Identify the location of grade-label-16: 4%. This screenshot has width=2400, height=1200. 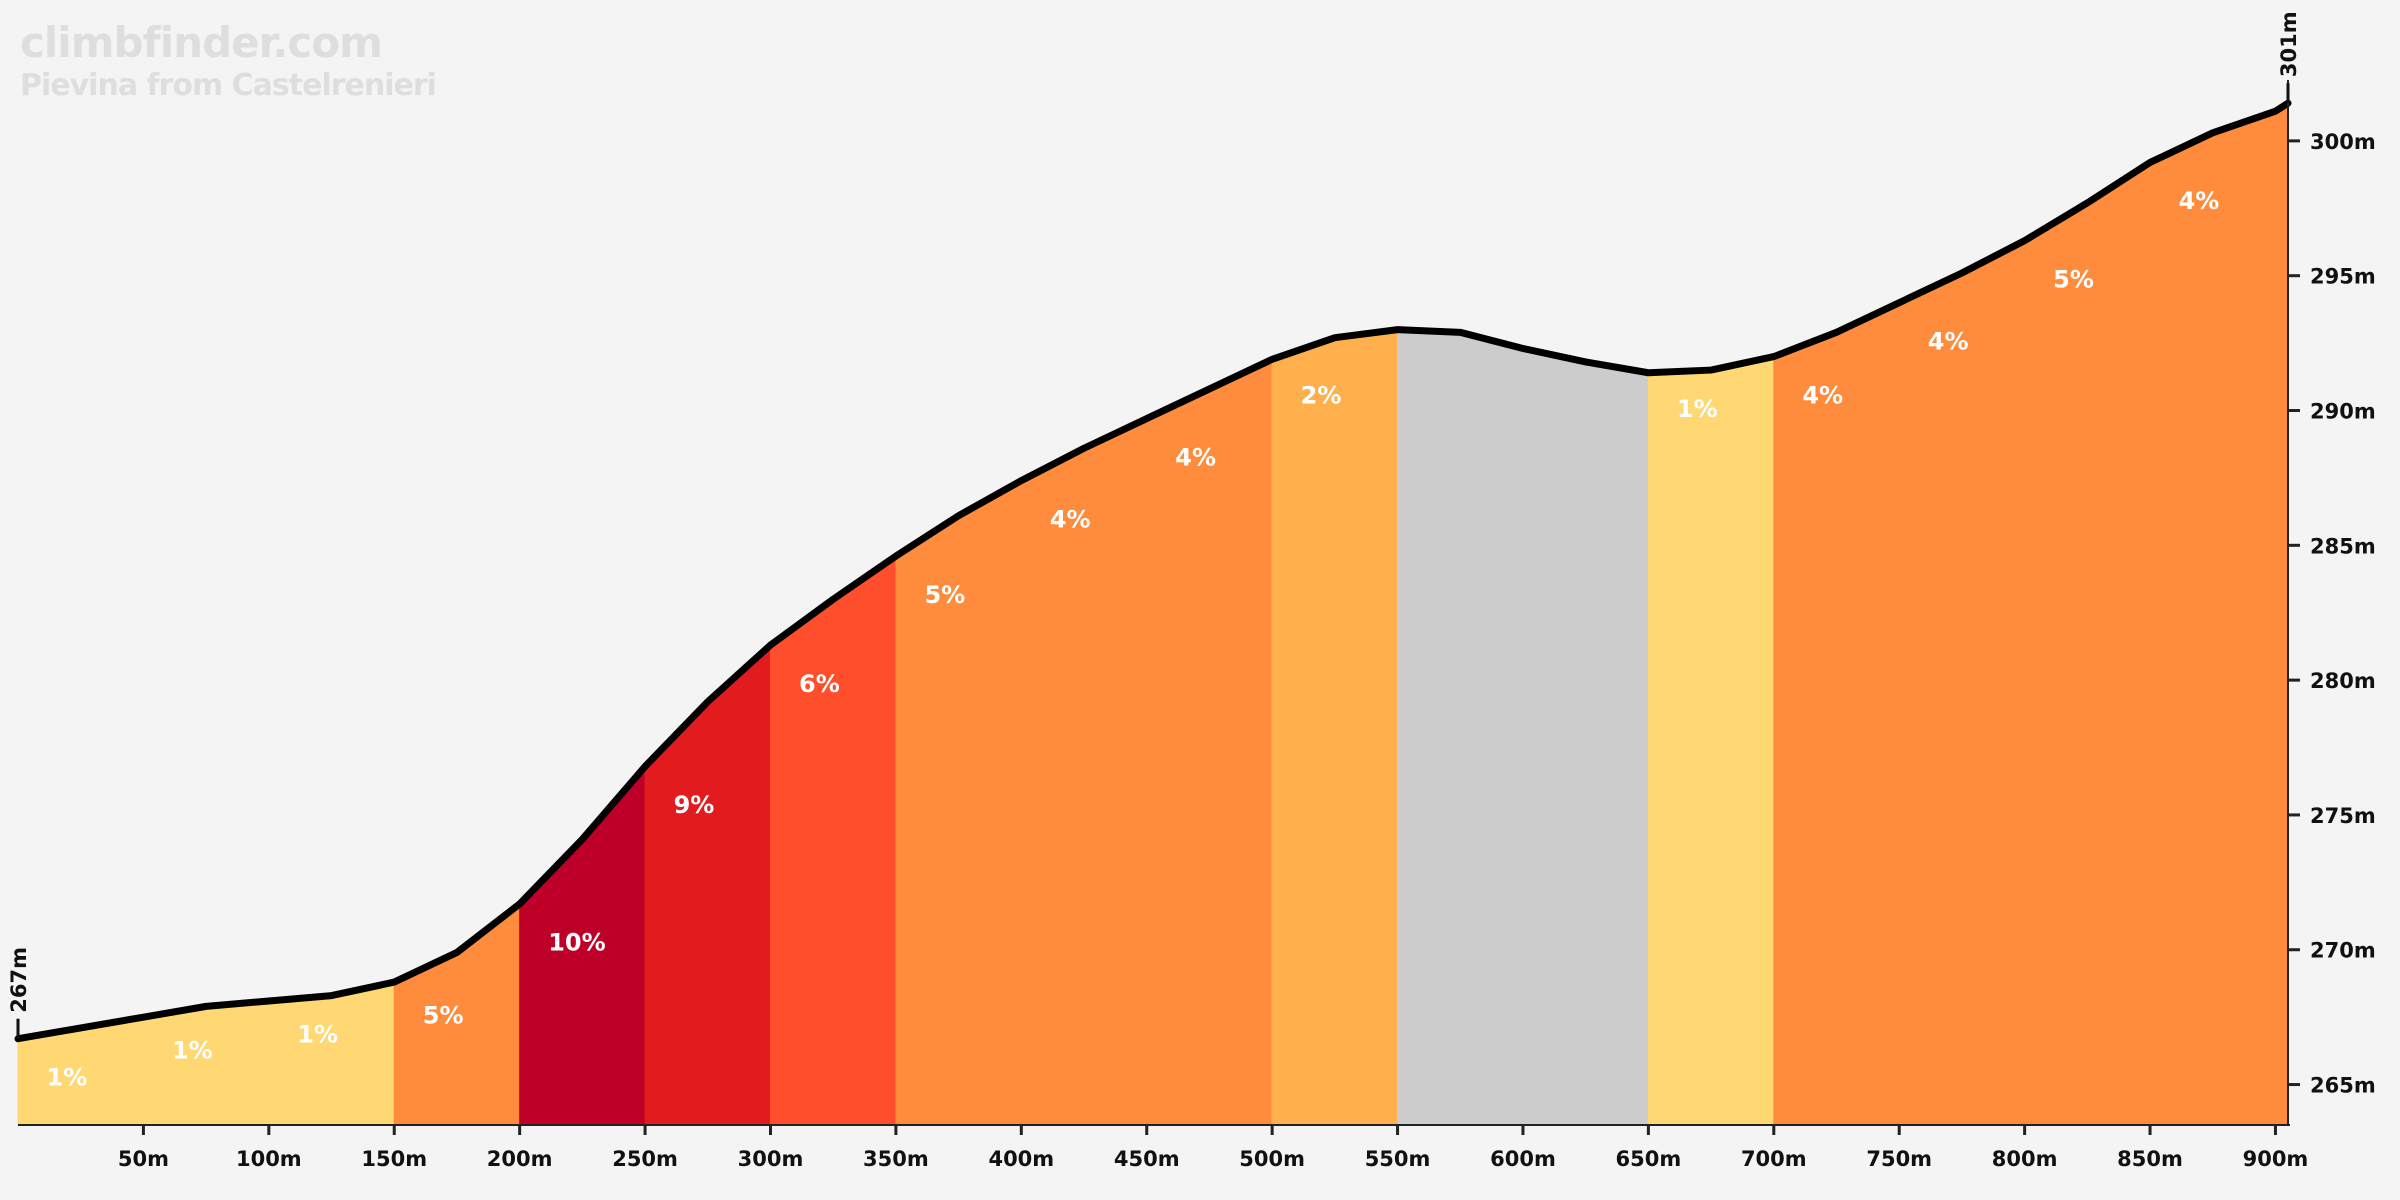
(2199, 201).